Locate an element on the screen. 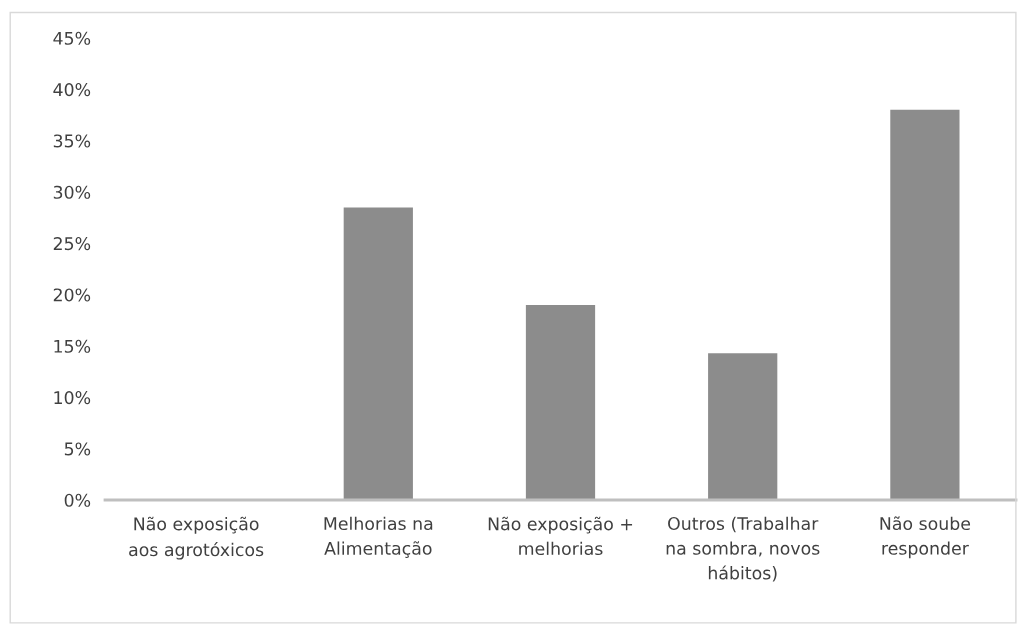  y-tick-label: 20% is located at coordinates (72, 295).